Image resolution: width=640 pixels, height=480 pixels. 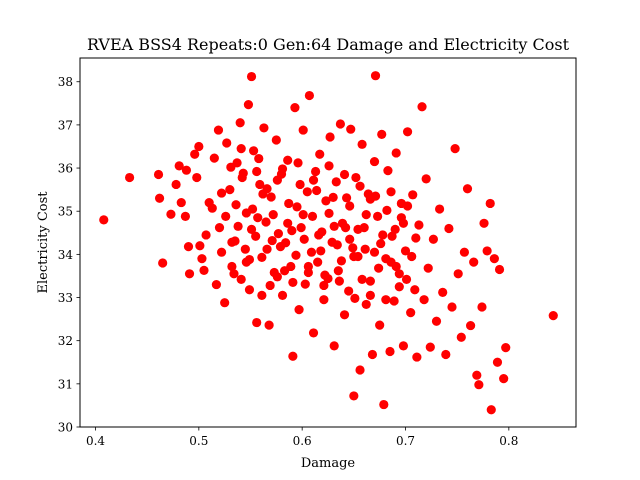 I want to click on y-axis-ticks: 30 31 32 33 34 35 36 37 38, so click(x=69, y=255).